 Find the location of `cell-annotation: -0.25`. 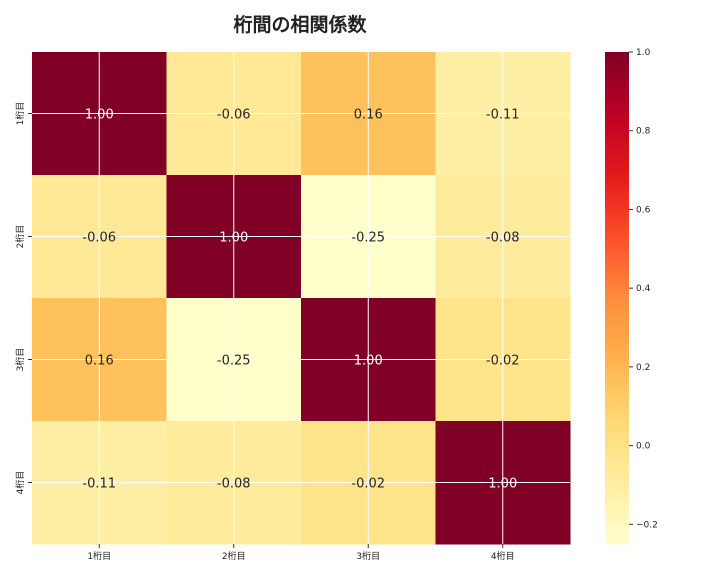

cell-annotation: -0.25 is located at coordinates (368, 238).